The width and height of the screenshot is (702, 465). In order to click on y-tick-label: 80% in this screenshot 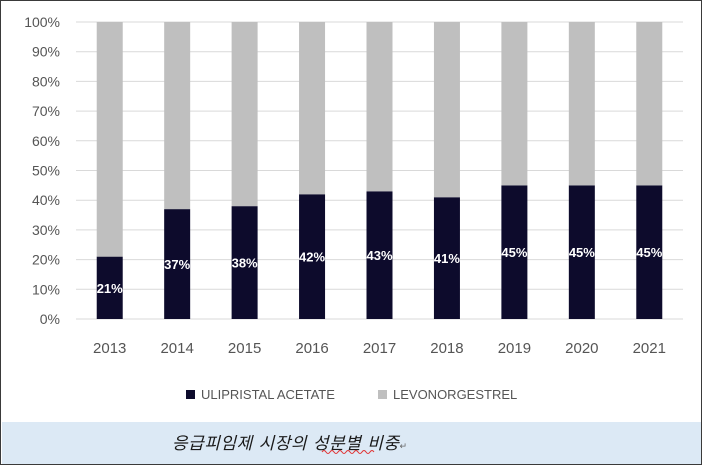, I will do `click(46, 81)`.